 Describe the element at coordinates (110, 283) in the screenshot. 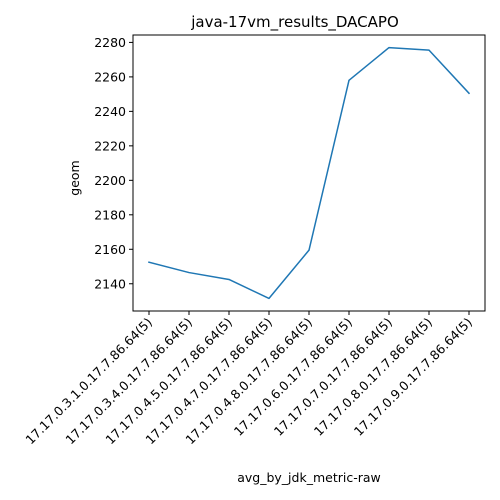

I see `y-tick-label: 2140` at that location.